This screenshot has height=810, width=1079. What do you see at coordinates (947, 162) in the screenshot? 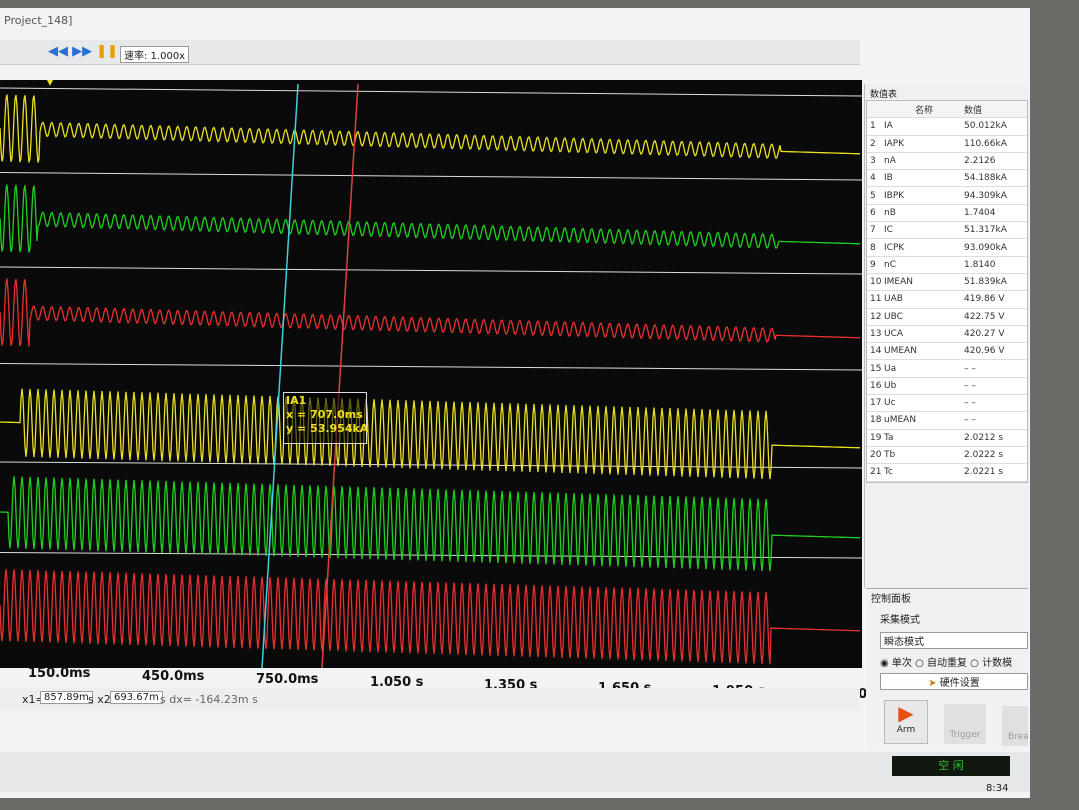
I see `table-row: 3 nA 2.2126` at bounding box center [947, 162].